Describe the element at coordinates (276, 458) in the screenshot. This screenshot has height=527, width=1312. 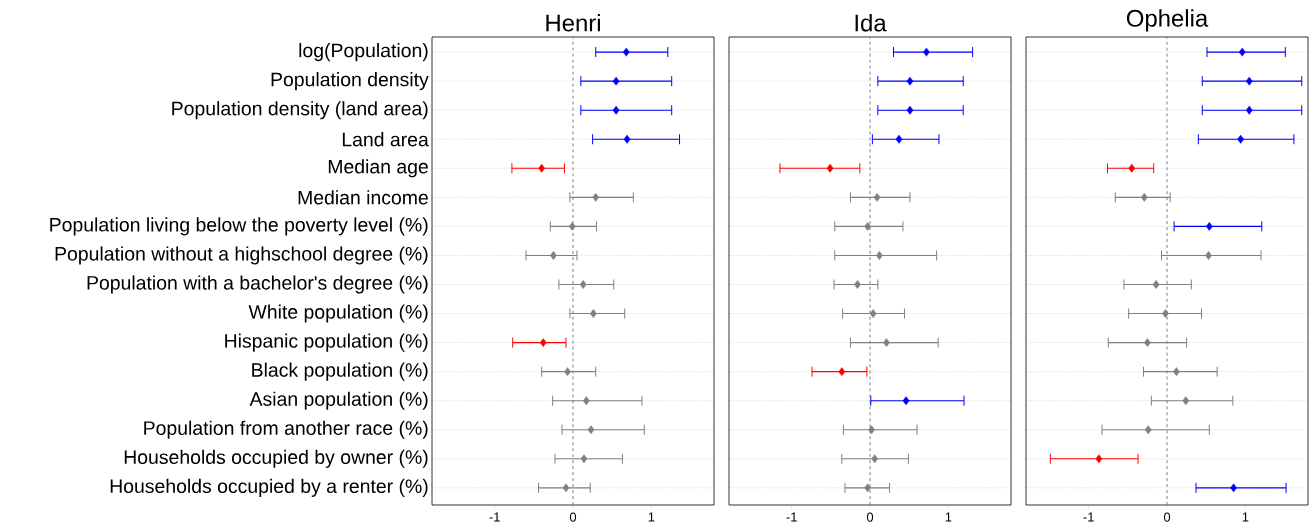
I see `y-tick-label: Households occupied by owner (%)` at that location.